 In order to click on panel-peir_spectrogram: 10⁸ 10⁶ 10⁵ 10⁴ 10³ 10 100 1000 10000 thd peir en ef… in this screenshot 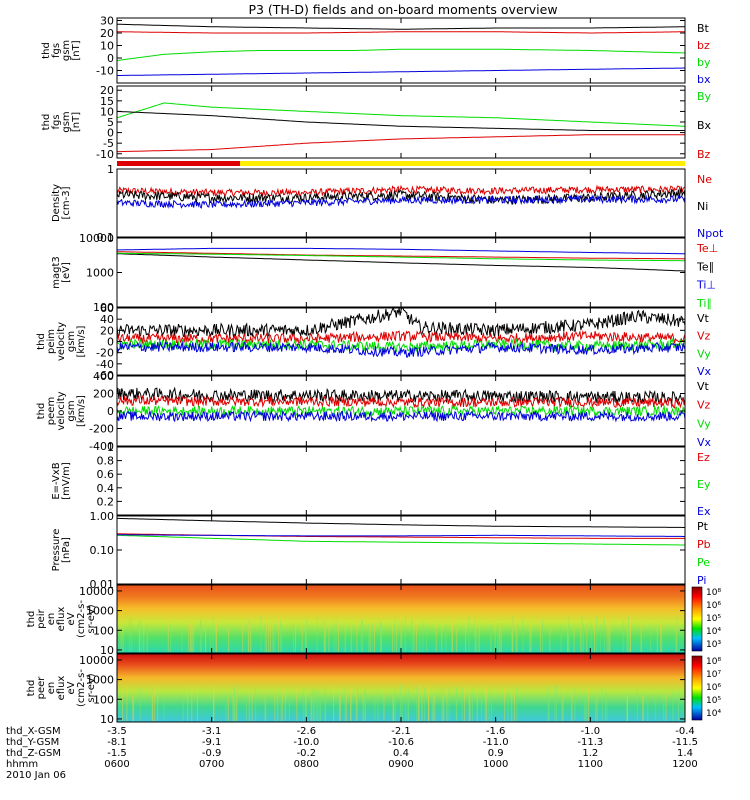, I will do `click(373, 620)`.